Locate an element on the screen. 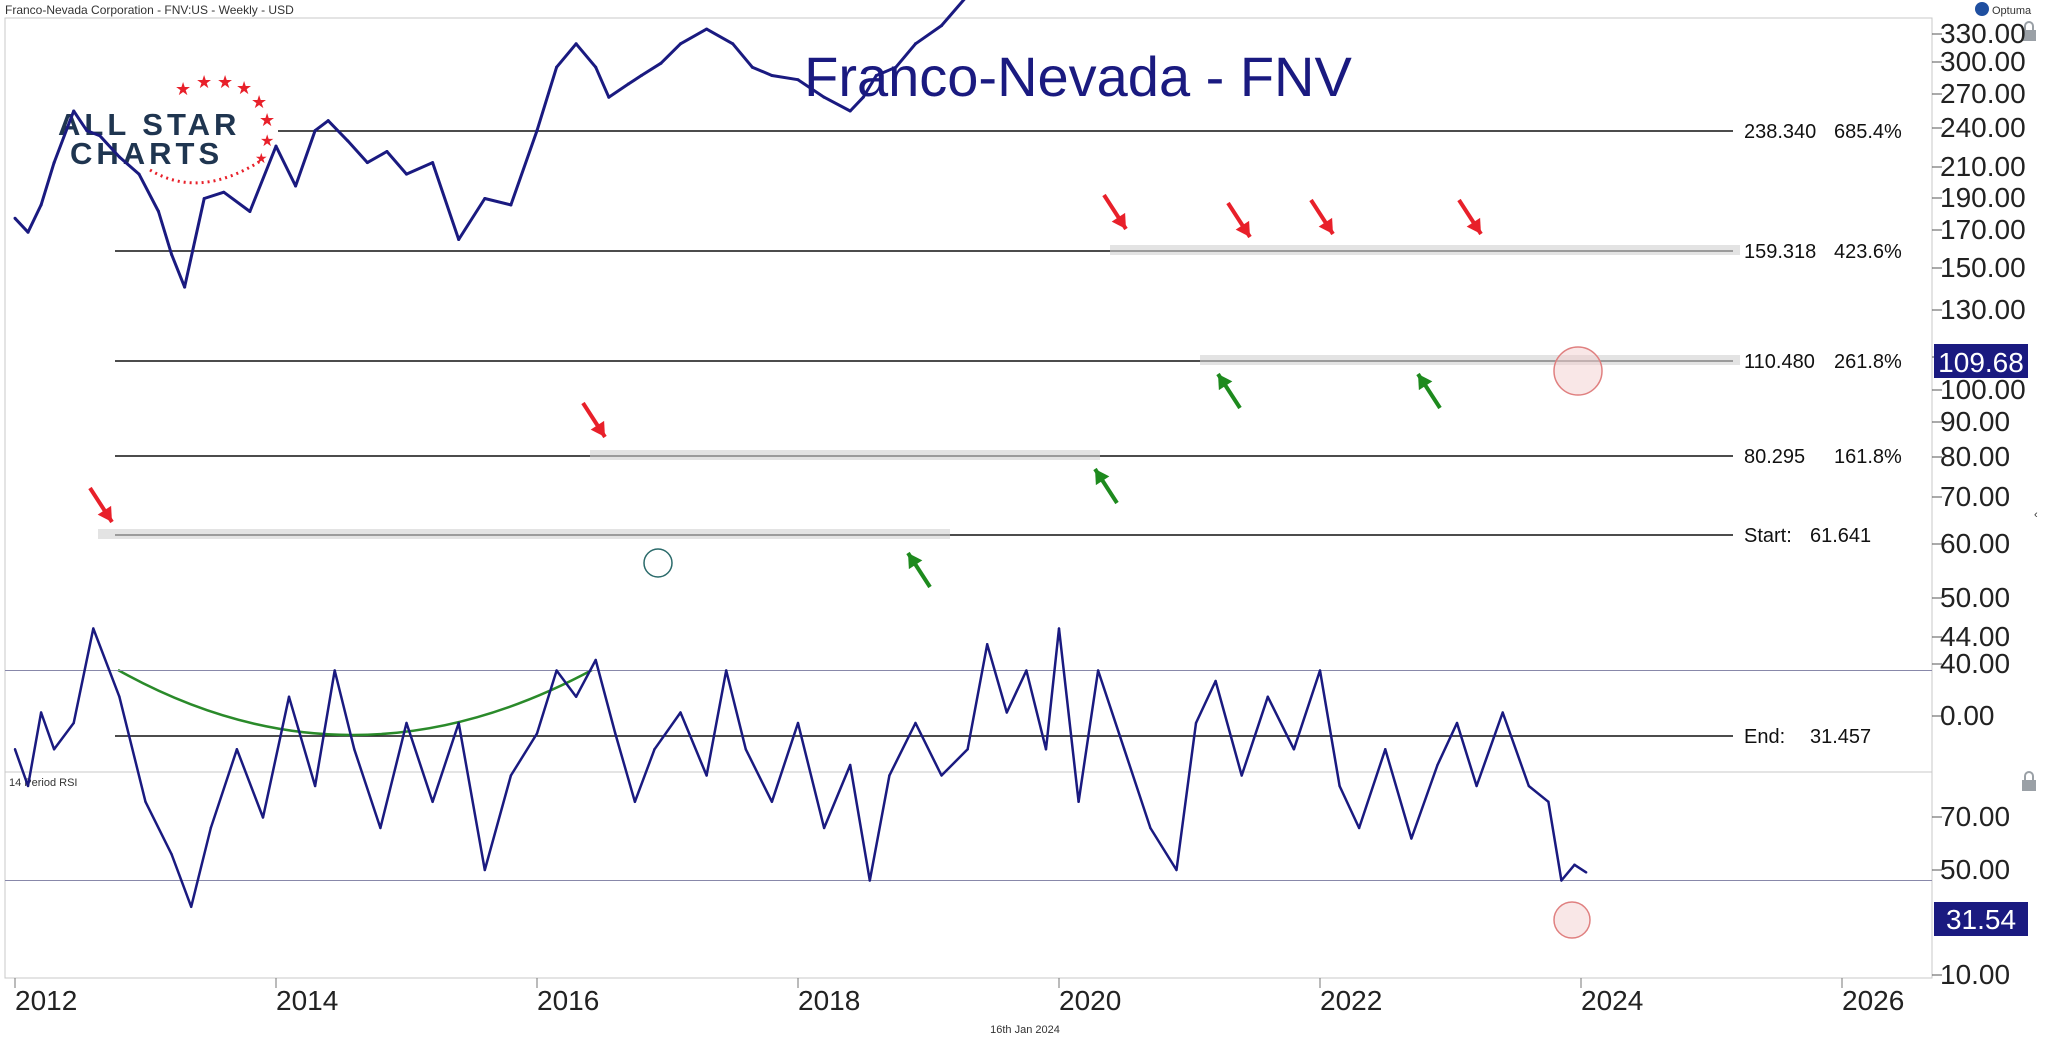  logo-stars: ★ ★ ★ ★ ★★ ★★ is located at coordinates (225, 119).